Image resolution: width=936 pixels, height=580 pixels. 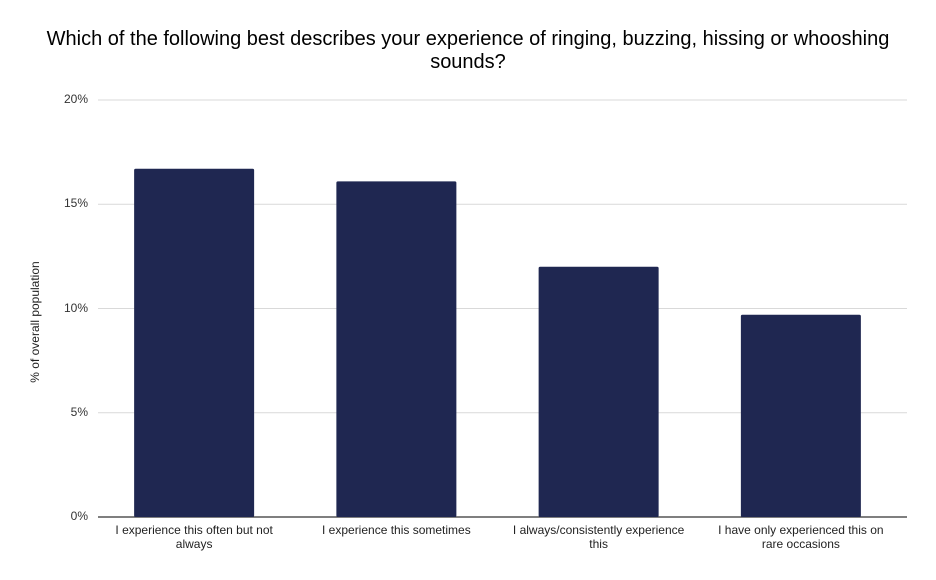 I want to click on x-tick-label: I experience this sometimes, so click(x=396, y=530).